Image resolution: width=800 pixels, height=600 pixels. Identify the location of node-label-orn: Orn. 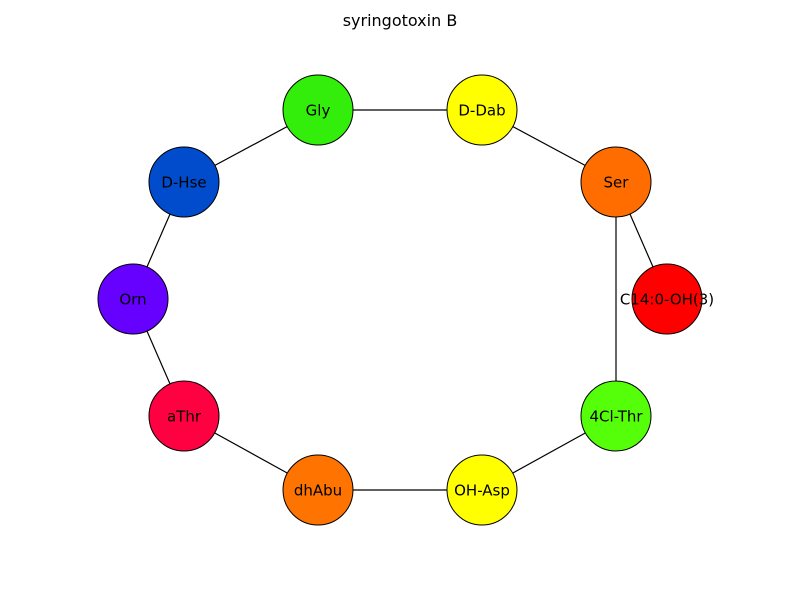
(132, 300).